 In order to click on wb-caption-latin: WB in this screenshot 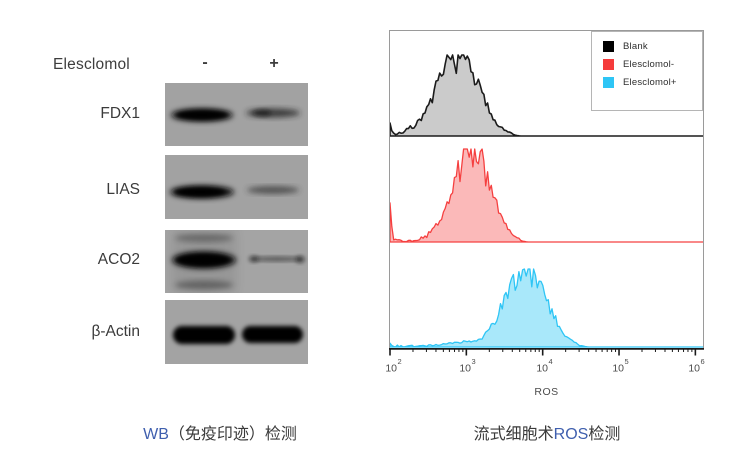, I will do `click(156, 434)`.